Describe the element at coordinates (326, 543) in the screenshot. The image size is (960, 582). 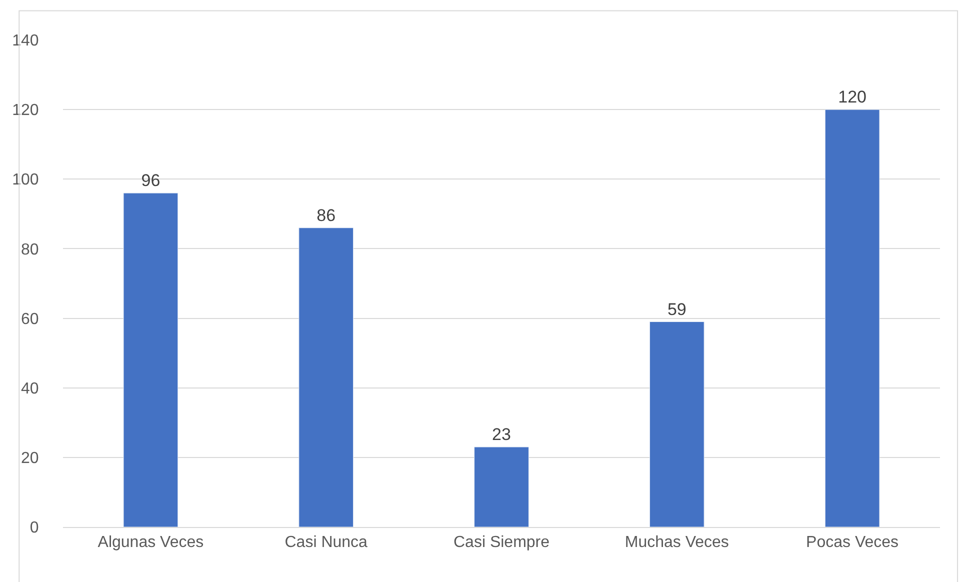
I see `x-tick-label: Casi Nunca` at that location.